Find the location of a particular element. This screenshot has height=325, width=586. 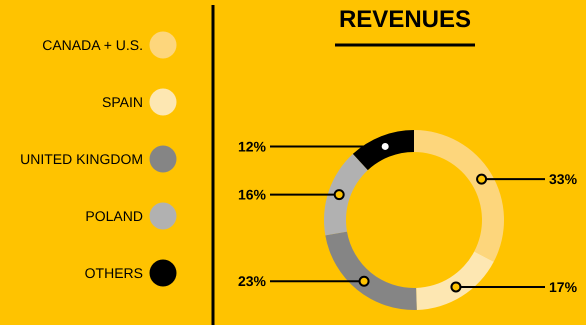

data-label: 23% is located at coordinates (252, 281).